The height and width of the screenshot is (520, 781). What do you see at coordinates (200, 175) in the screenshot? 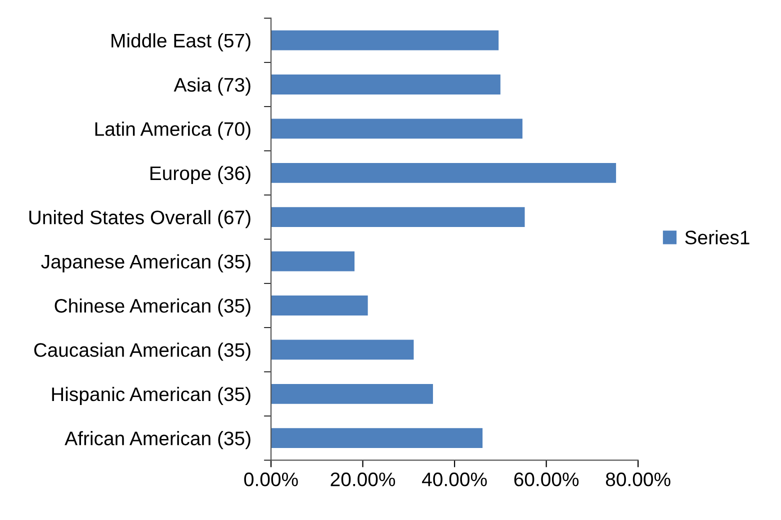
I see `y-tick-label: Europe (36)` at bounding box center [200, 175].